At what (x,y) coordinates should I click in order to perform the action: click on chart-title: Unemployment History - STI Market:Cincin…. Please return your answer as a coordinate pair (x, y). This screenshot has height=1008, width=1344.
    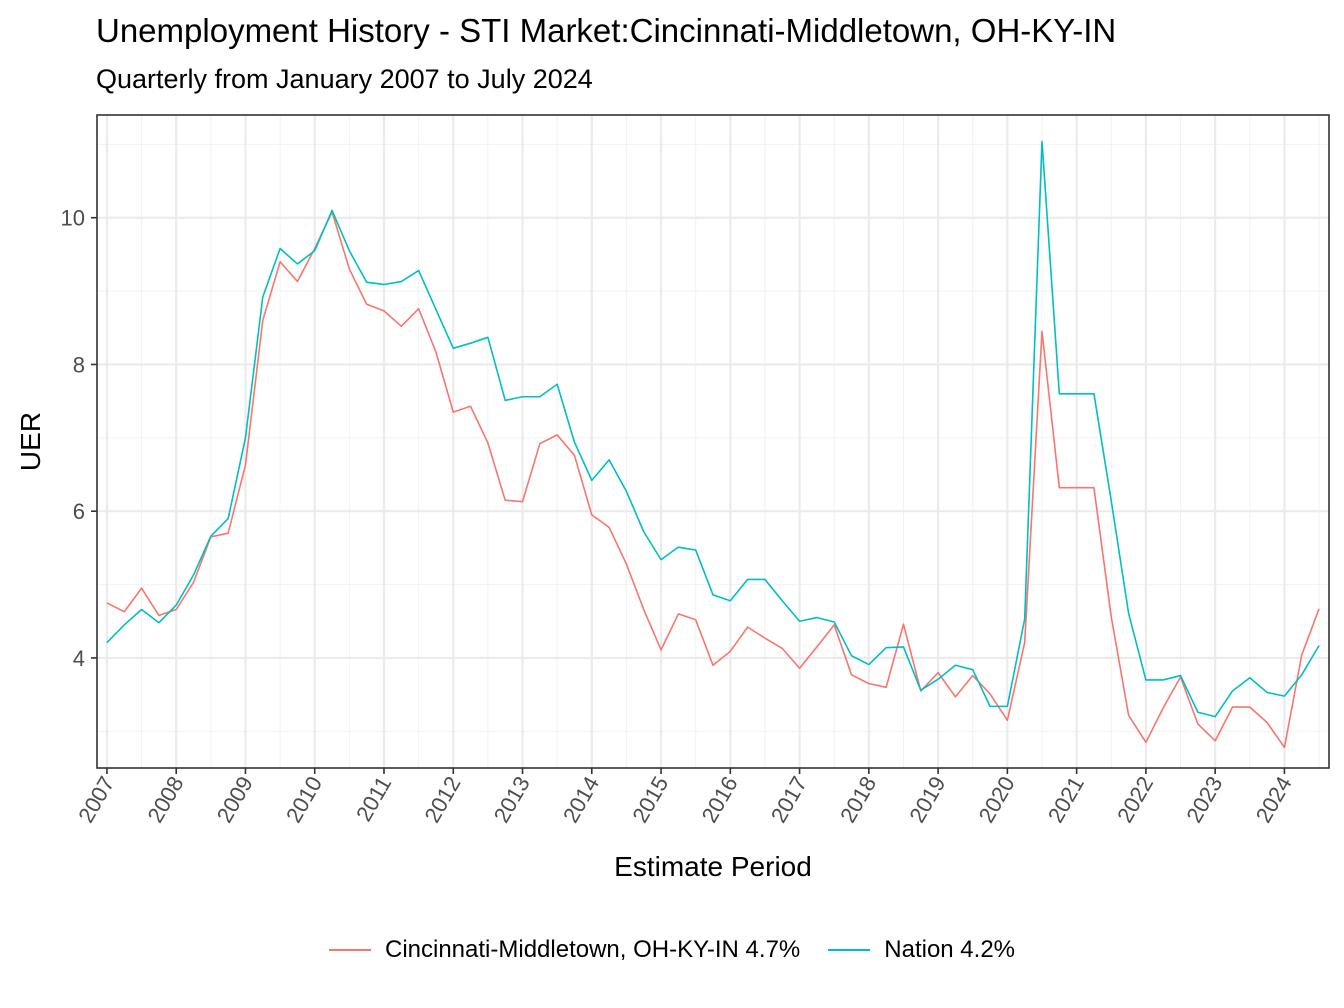
    Looking at the image, I should click on (606, 30).